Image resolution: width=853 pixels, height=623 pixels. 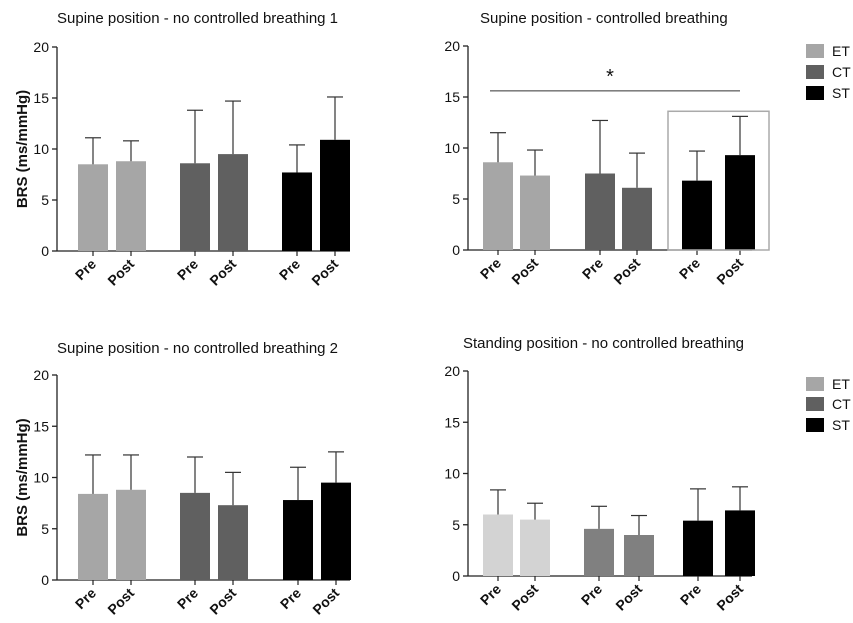 What do you see at coordinates (610, 77) in the screenshot?
I see `significance-star: *` at bounding box center [610, 77].